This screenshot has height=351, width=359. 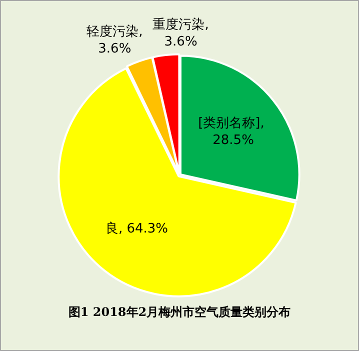 What do you see at coordinates (233, 132) in the screenshot?
I see `slice-label: [类别名称], 28.5%` at bounding box center [233, 132].